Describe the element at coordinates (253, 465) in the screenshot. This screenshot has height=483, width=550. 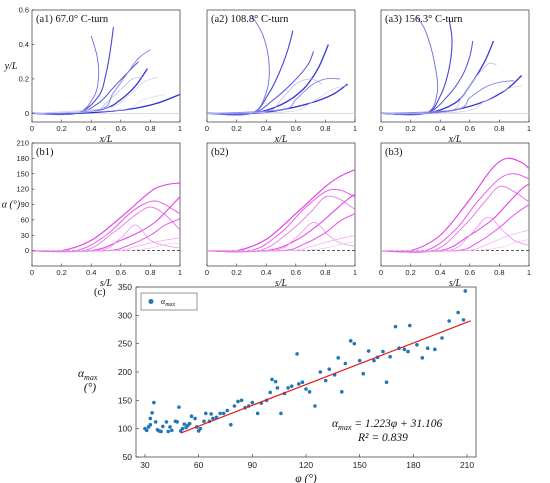
I see `x-tick-label: 90` at that location.